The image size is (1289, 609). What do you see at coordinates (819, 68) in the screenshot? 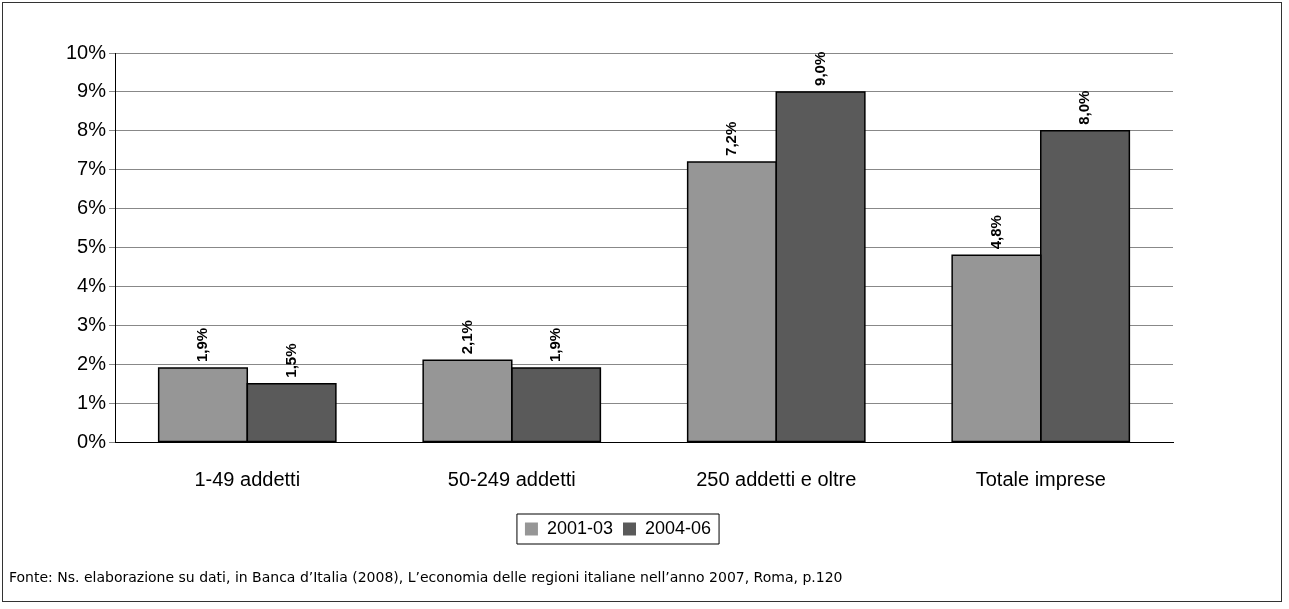
I see `data-label: 9,0%` at bounding box center [819, 68].